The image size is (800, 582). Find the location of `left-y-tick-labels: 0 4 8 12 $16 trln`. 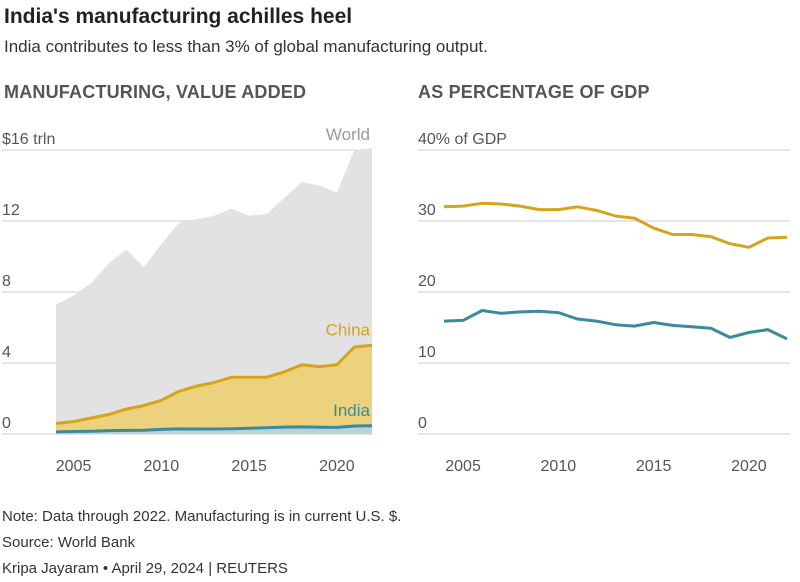

left-y-tick-labels: 0 4 8 12 $16 trln is located at coordinates (28, 281).